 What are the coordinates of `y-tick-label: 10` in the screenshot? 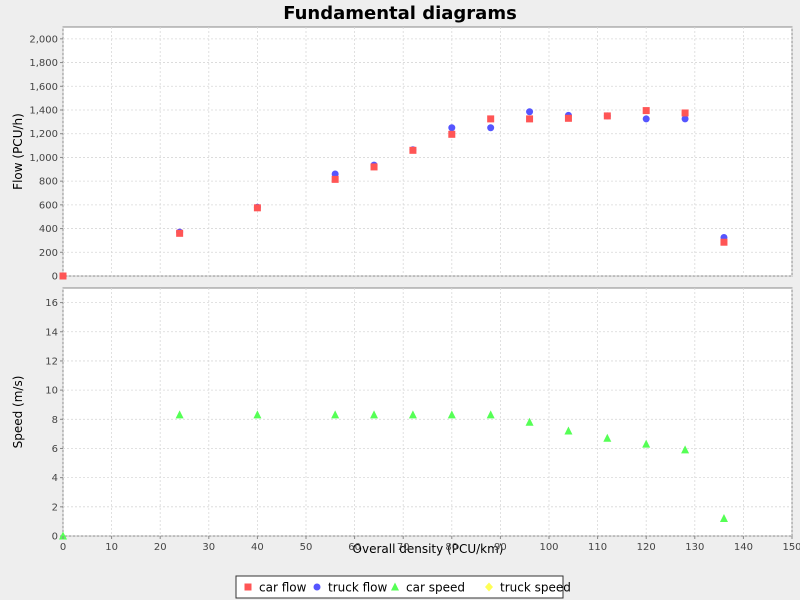 It's located at (51, 391).